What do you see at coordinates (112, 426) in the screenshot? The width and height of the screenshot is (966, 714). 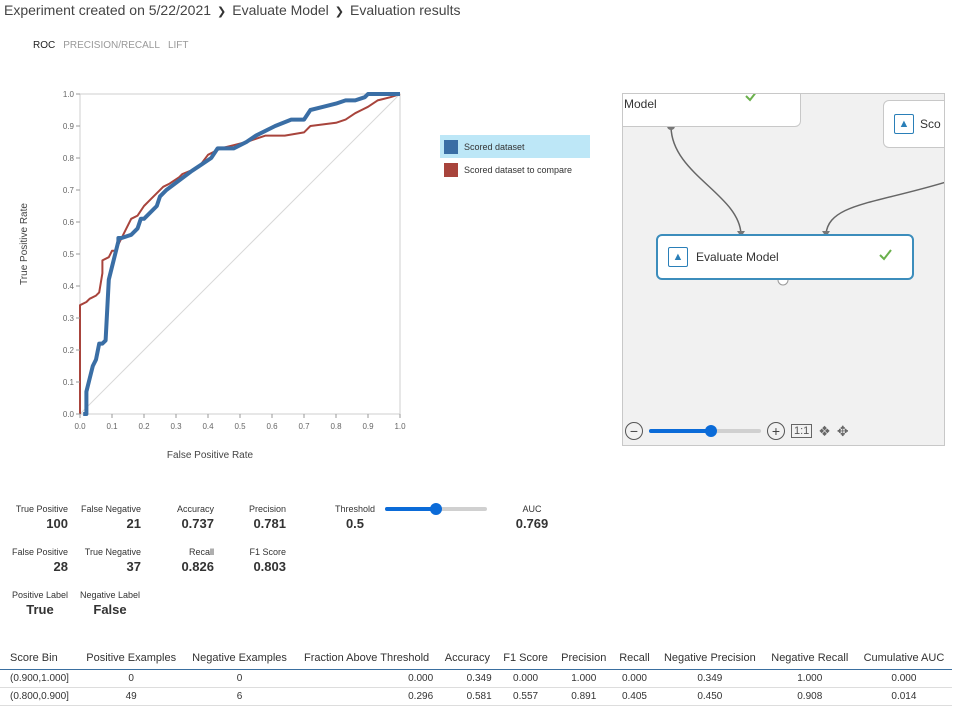 I see `x-tick-label: 0.1` at bounding box center [112, 426].